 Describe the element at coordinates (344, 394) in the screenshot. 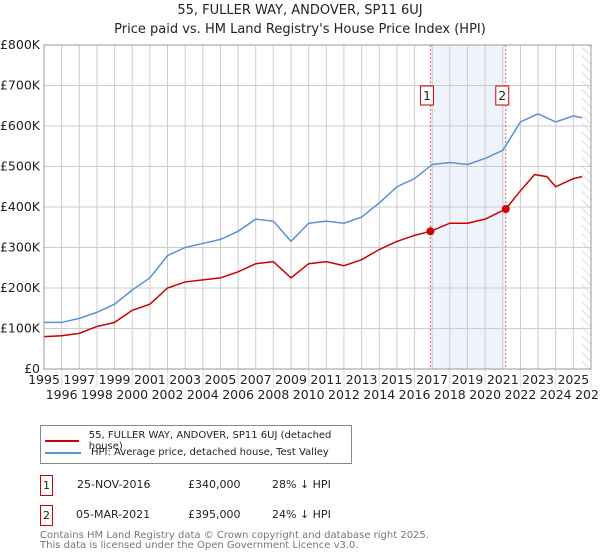

I see `x-tick-label: 2012` at that location.